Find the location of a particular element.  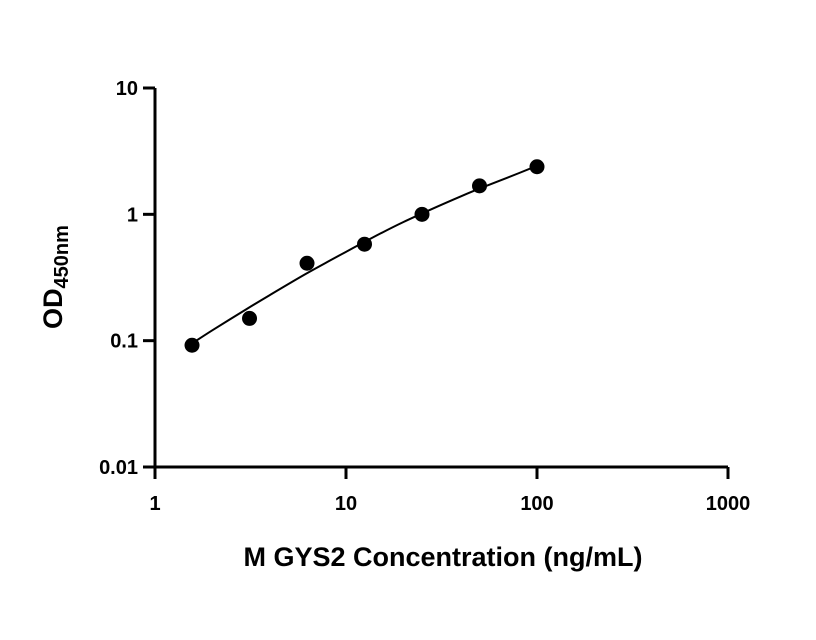

y-axis-title-main: OD is located at coordinates (53, 308).